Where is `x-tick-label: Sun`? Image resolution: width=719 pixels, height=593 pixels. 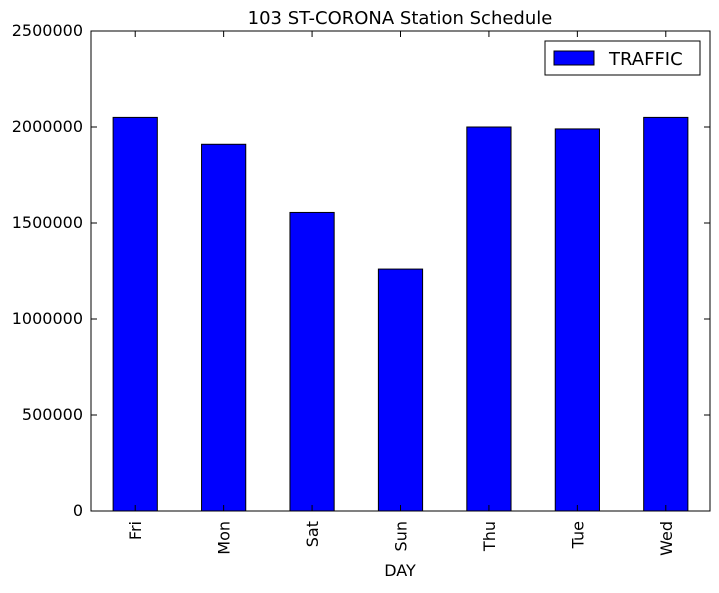 x-tick-label: Sun is located at coordinates (401, 536).